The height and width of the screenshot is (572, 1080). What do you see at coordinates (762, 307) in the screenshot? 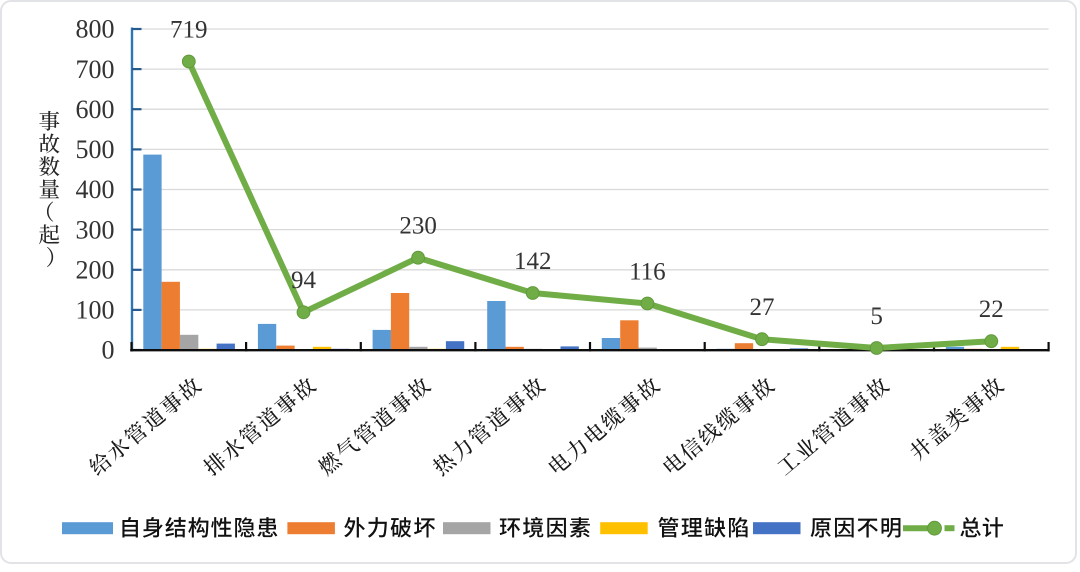
I see `svg-text: 27` at bounding box center [762, 307].